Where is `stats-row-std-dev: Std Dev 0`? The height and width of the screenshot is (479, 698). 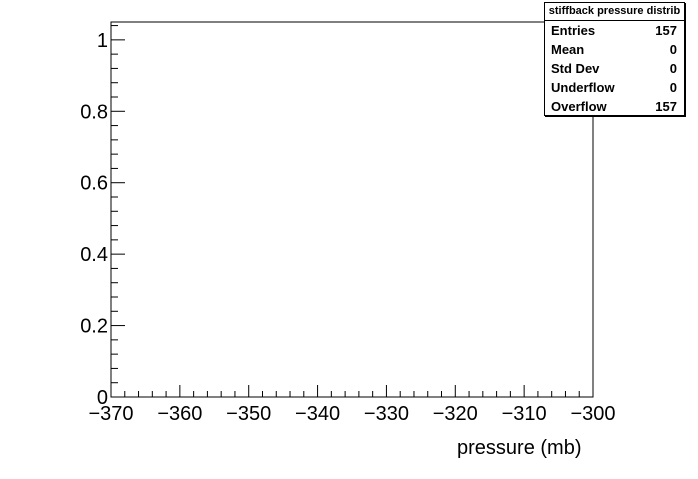 stats-row-std-dev: Std Dev 0 is located at coordinates (614, 68).